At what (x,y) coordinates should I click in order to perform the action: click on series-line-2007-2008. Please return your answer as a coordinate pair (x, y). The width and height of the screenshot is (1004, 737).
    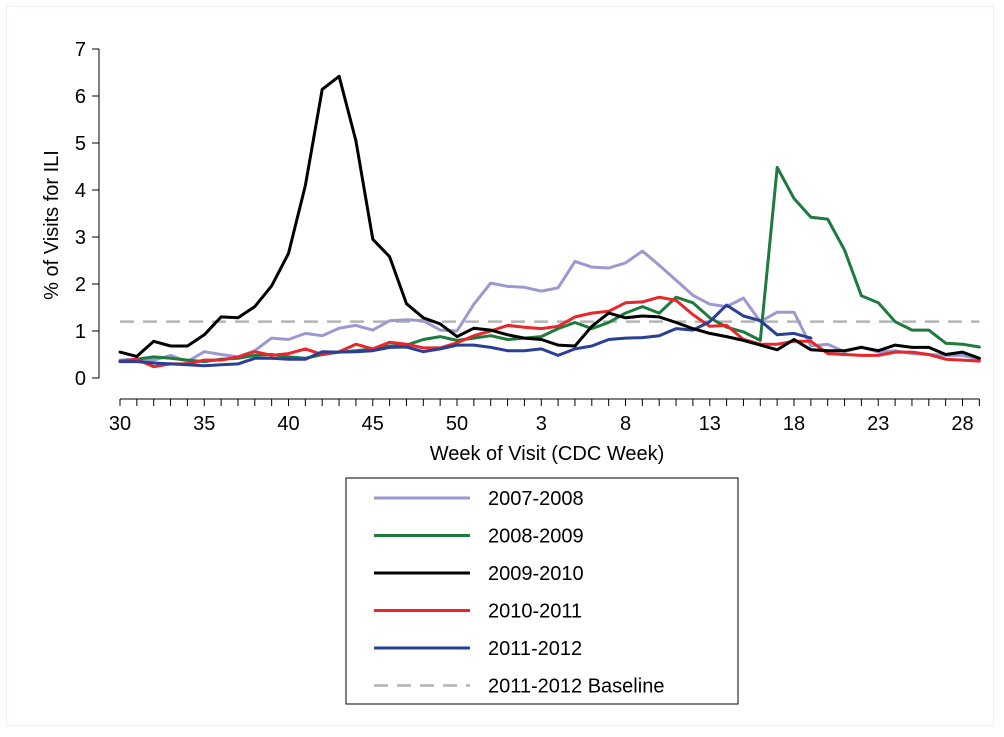
    Looking at the image, I should click on (549, 306).